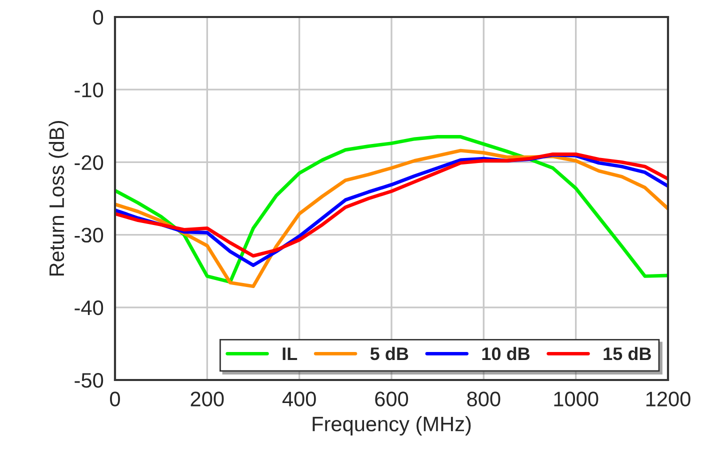 The height and width of the screenshot is (463, 713). I want to click on legend-label: 5 dB, so click(389, 353).